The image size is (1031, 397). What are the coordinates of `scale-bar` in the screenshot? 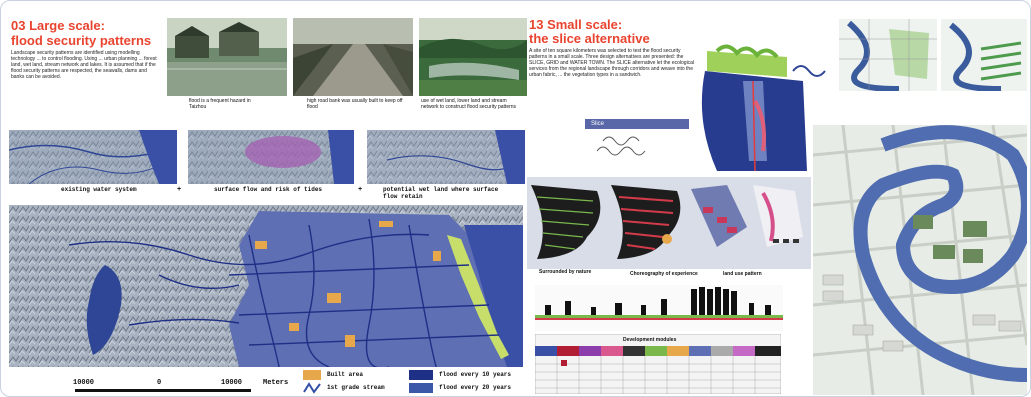 It's located at (163, 390).